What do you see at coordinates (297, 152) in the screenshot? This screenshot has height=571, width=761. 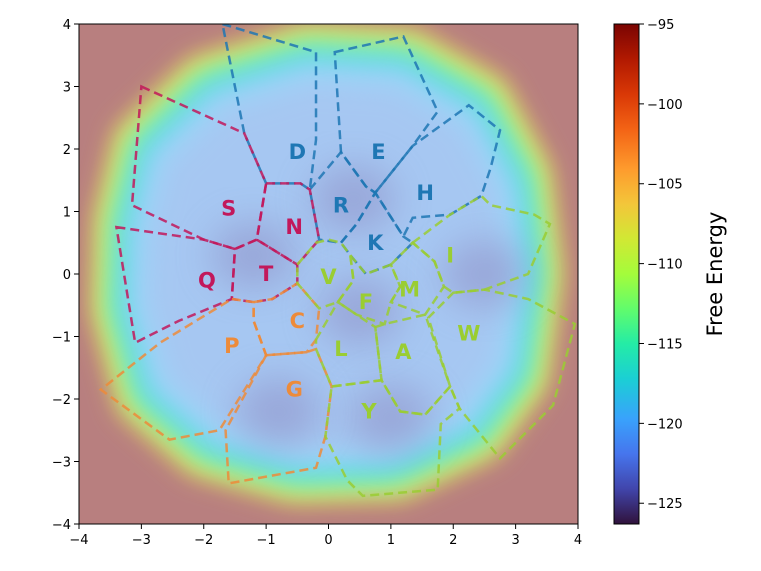 I see `region-label-d: D` at bounding box center [297, 152].